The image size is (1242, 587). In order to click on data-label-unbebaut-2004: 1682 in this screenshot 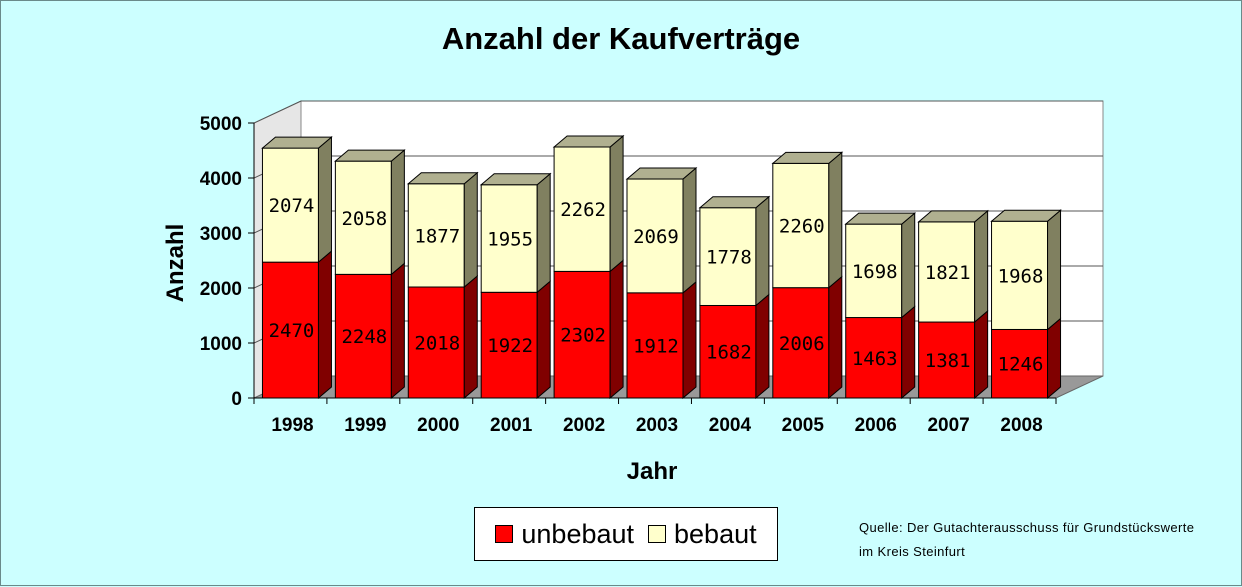, I will do `click(729, 353)`.